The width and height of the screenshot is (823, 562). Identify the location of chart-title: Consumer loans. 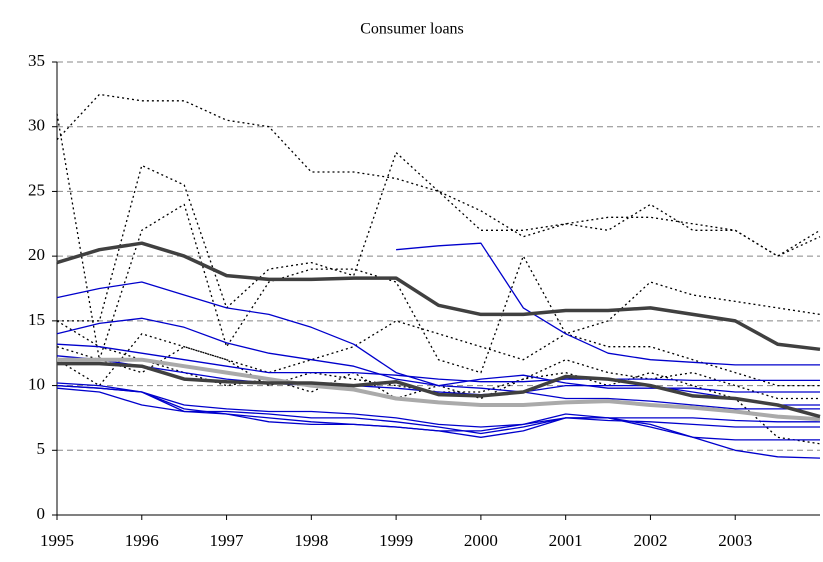
(412, 29).